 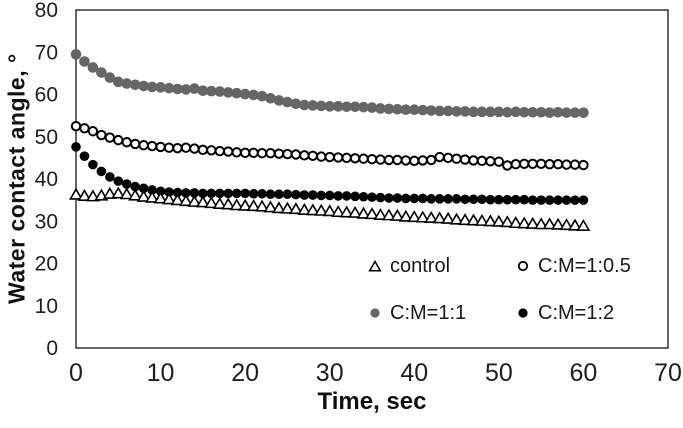 What do you see at coordinates (16, 179) in the screenshot?
I see `y-axis-title: Water contact angle, °` at bounding box center [16, 179].